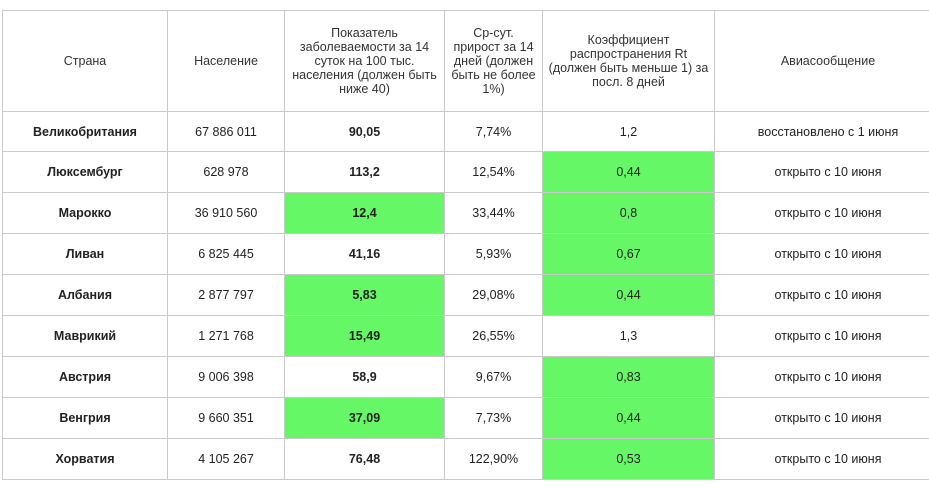 The image size is (929, 488). What do you see at coordinates (493, 459) in the screenshot?
I see `cell-growth: 122,90%` at bounding box center [493, 459].